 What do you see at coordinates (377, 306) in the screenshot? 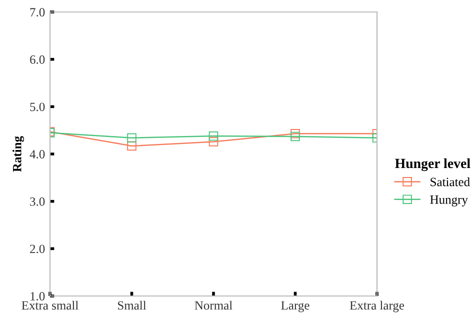
I see `x-tick-label: Extra large` at bounding box center [377, 306].